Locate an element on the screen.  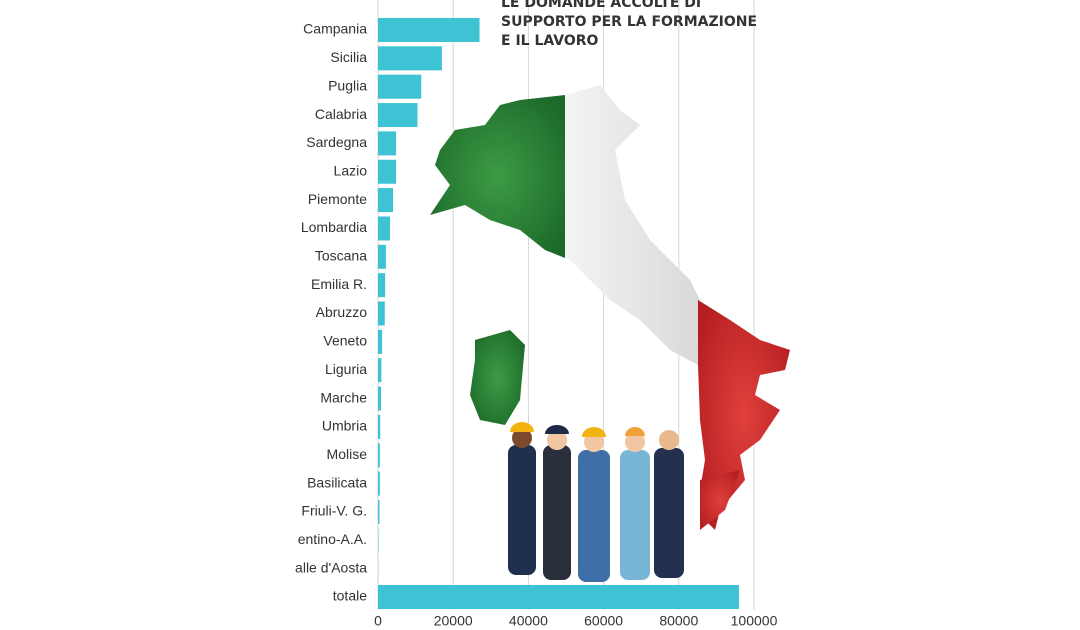
y-tick-label: alle d'Aosta is located at coordinates (331, 567).